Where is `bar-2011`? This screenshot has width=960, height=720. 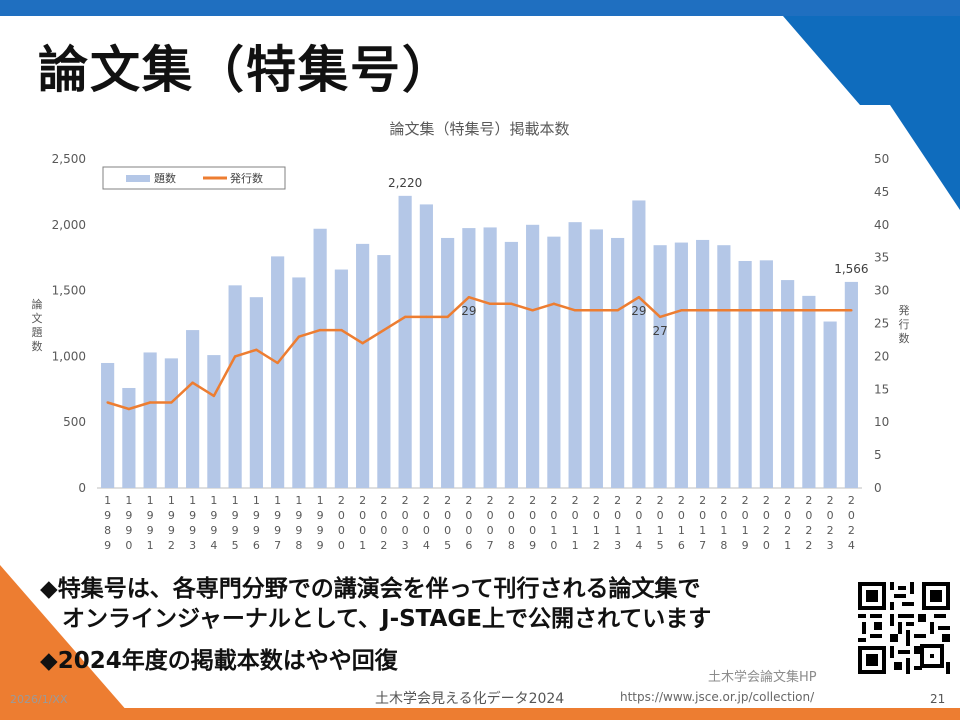
bar-2011 is located at coordinates (575, 355).